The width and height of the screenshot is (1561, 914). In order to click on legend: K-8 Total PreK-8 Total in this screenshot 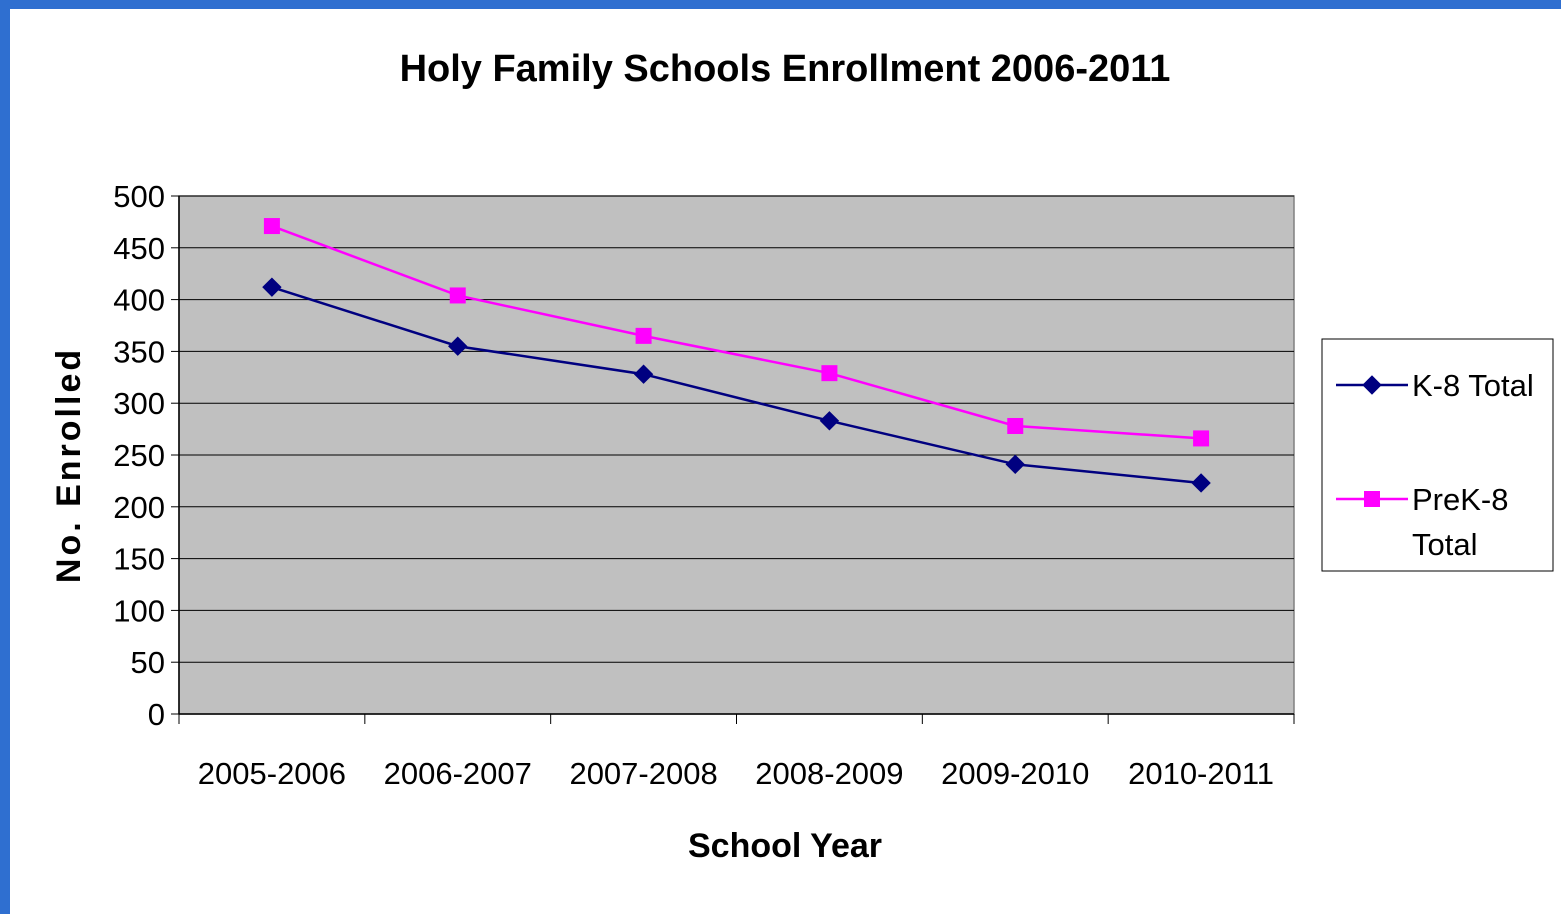, I will do `click(1437, 455)`.